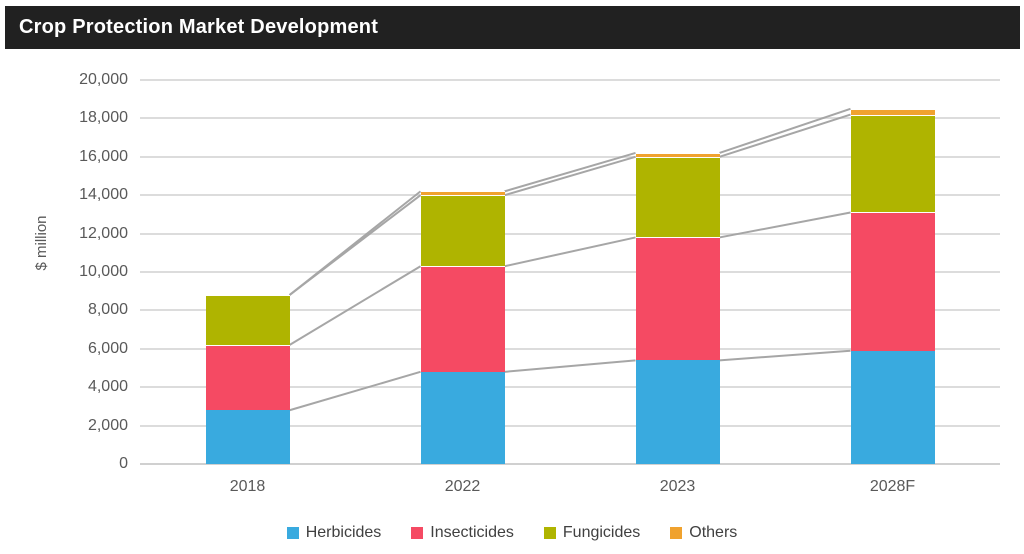 This screenshot has height=554, width=1024. What do you see at coordinates (677, 197) in the screenshot?
I see `bar-segment-fungicides-2023` at bounding box center [677, 197].